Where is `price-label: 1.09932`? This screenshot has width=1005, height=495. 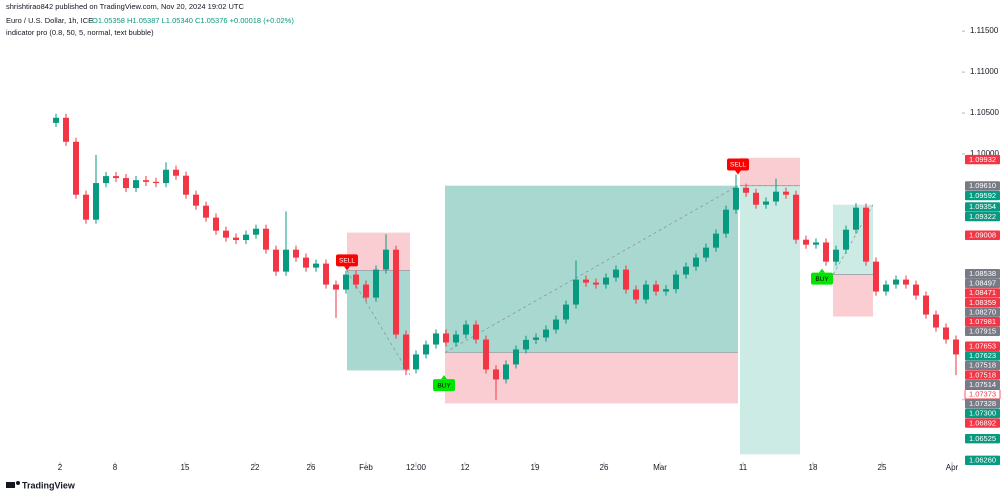
price-label: 1.09932 is located at coordinates (982, 159).